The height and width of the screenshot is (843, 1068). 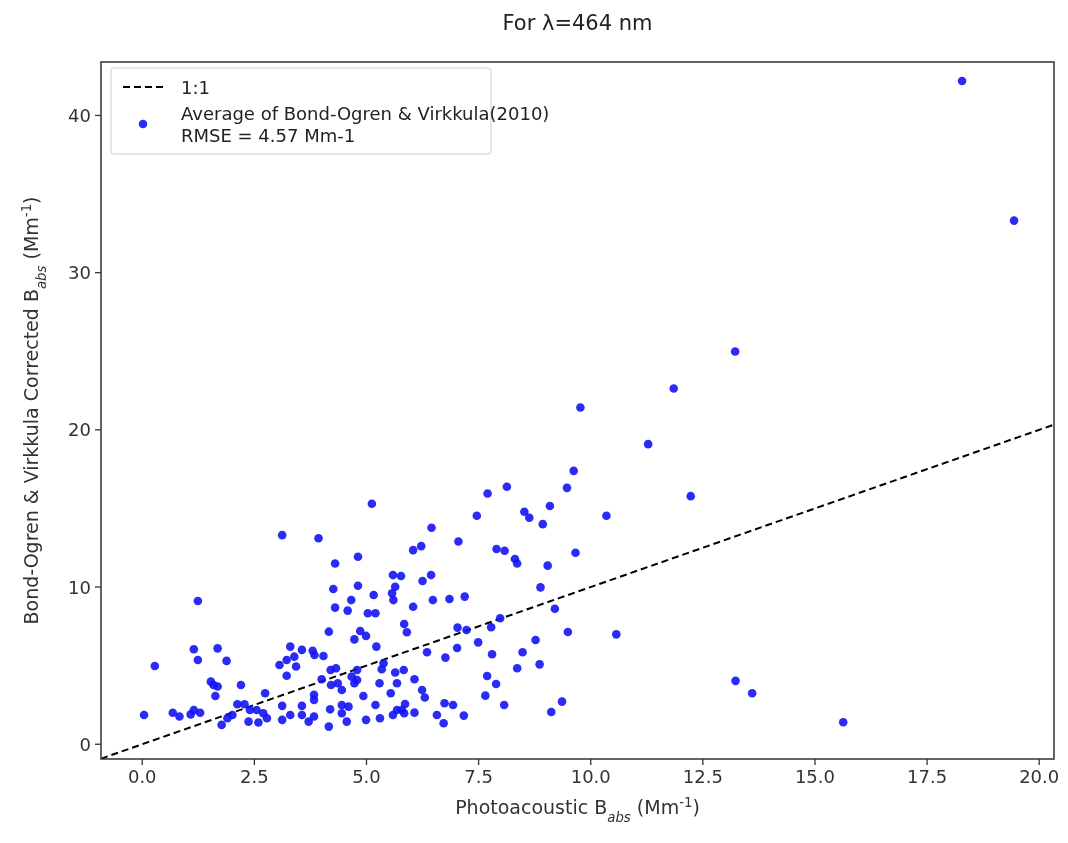 What do you see at coordinates (577, 23) in the screenshot?
I see `chart-title: For λ=464 nm` at bounding box center [577, 23].